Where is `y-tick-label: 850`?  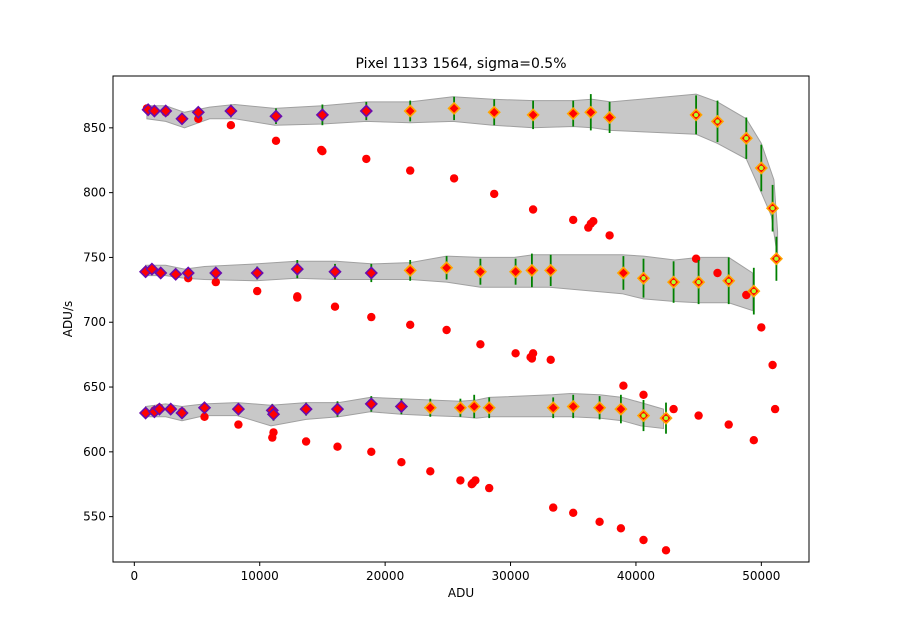 y-tick-label: 850 is located at coordinates (94, 128).